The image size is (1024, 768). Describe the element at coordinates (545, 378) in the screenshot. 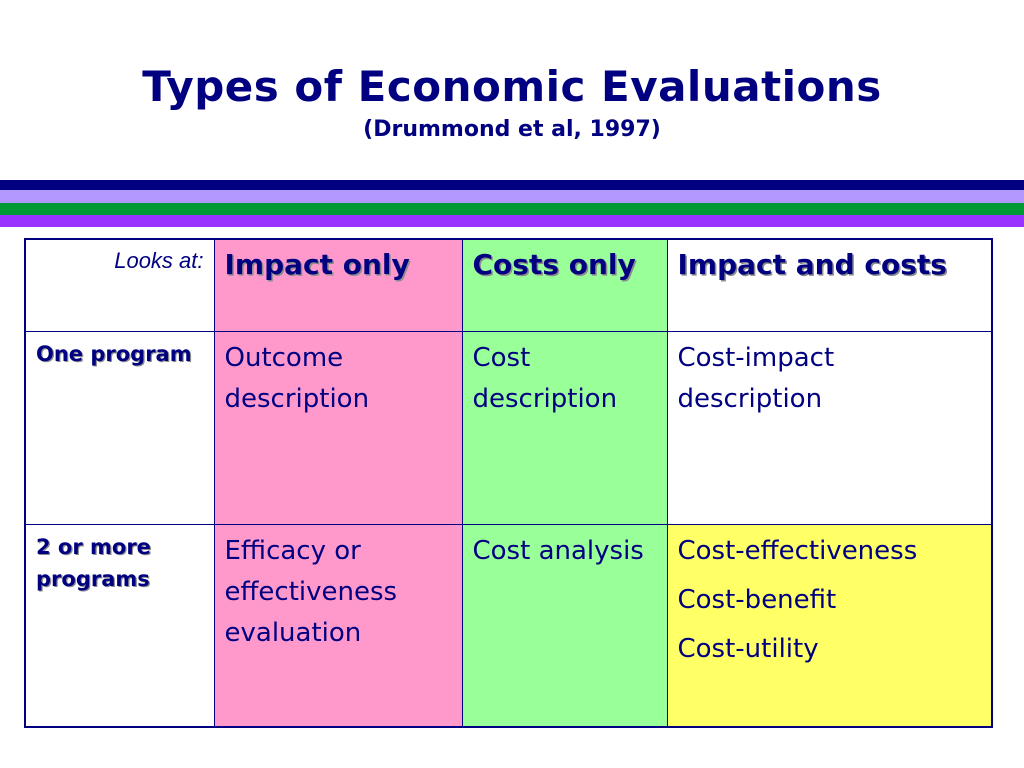

I see `cell-cost-description-text: Cost description` at that location.